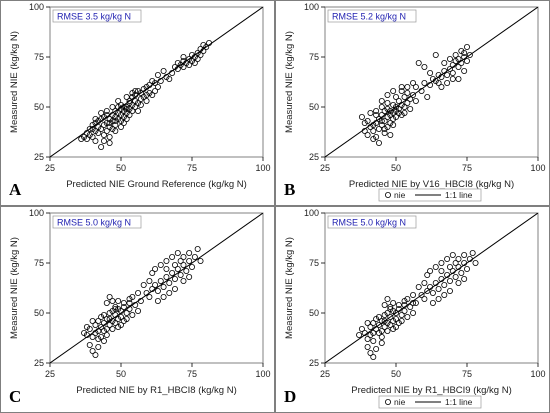 The width and height of the screenshot is (550, 413). Describe the element at coordinates (396, 374) in the screenshot. I see `x-tick-label: 50` at that location.